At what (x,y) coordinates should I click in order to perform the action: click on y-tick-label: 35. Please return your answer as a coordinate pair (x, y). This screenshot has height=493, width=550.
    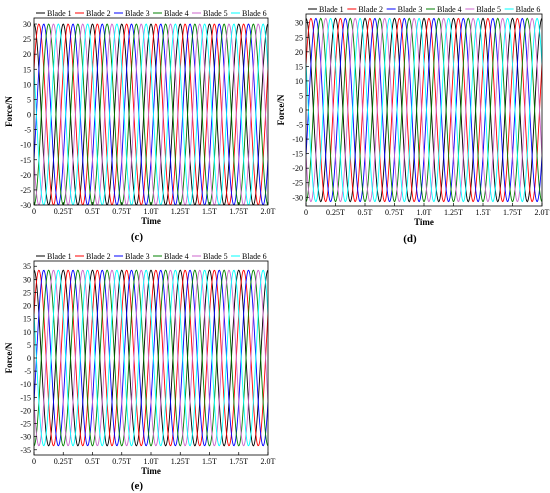
    Looking at the image, I should click on (27, 266).